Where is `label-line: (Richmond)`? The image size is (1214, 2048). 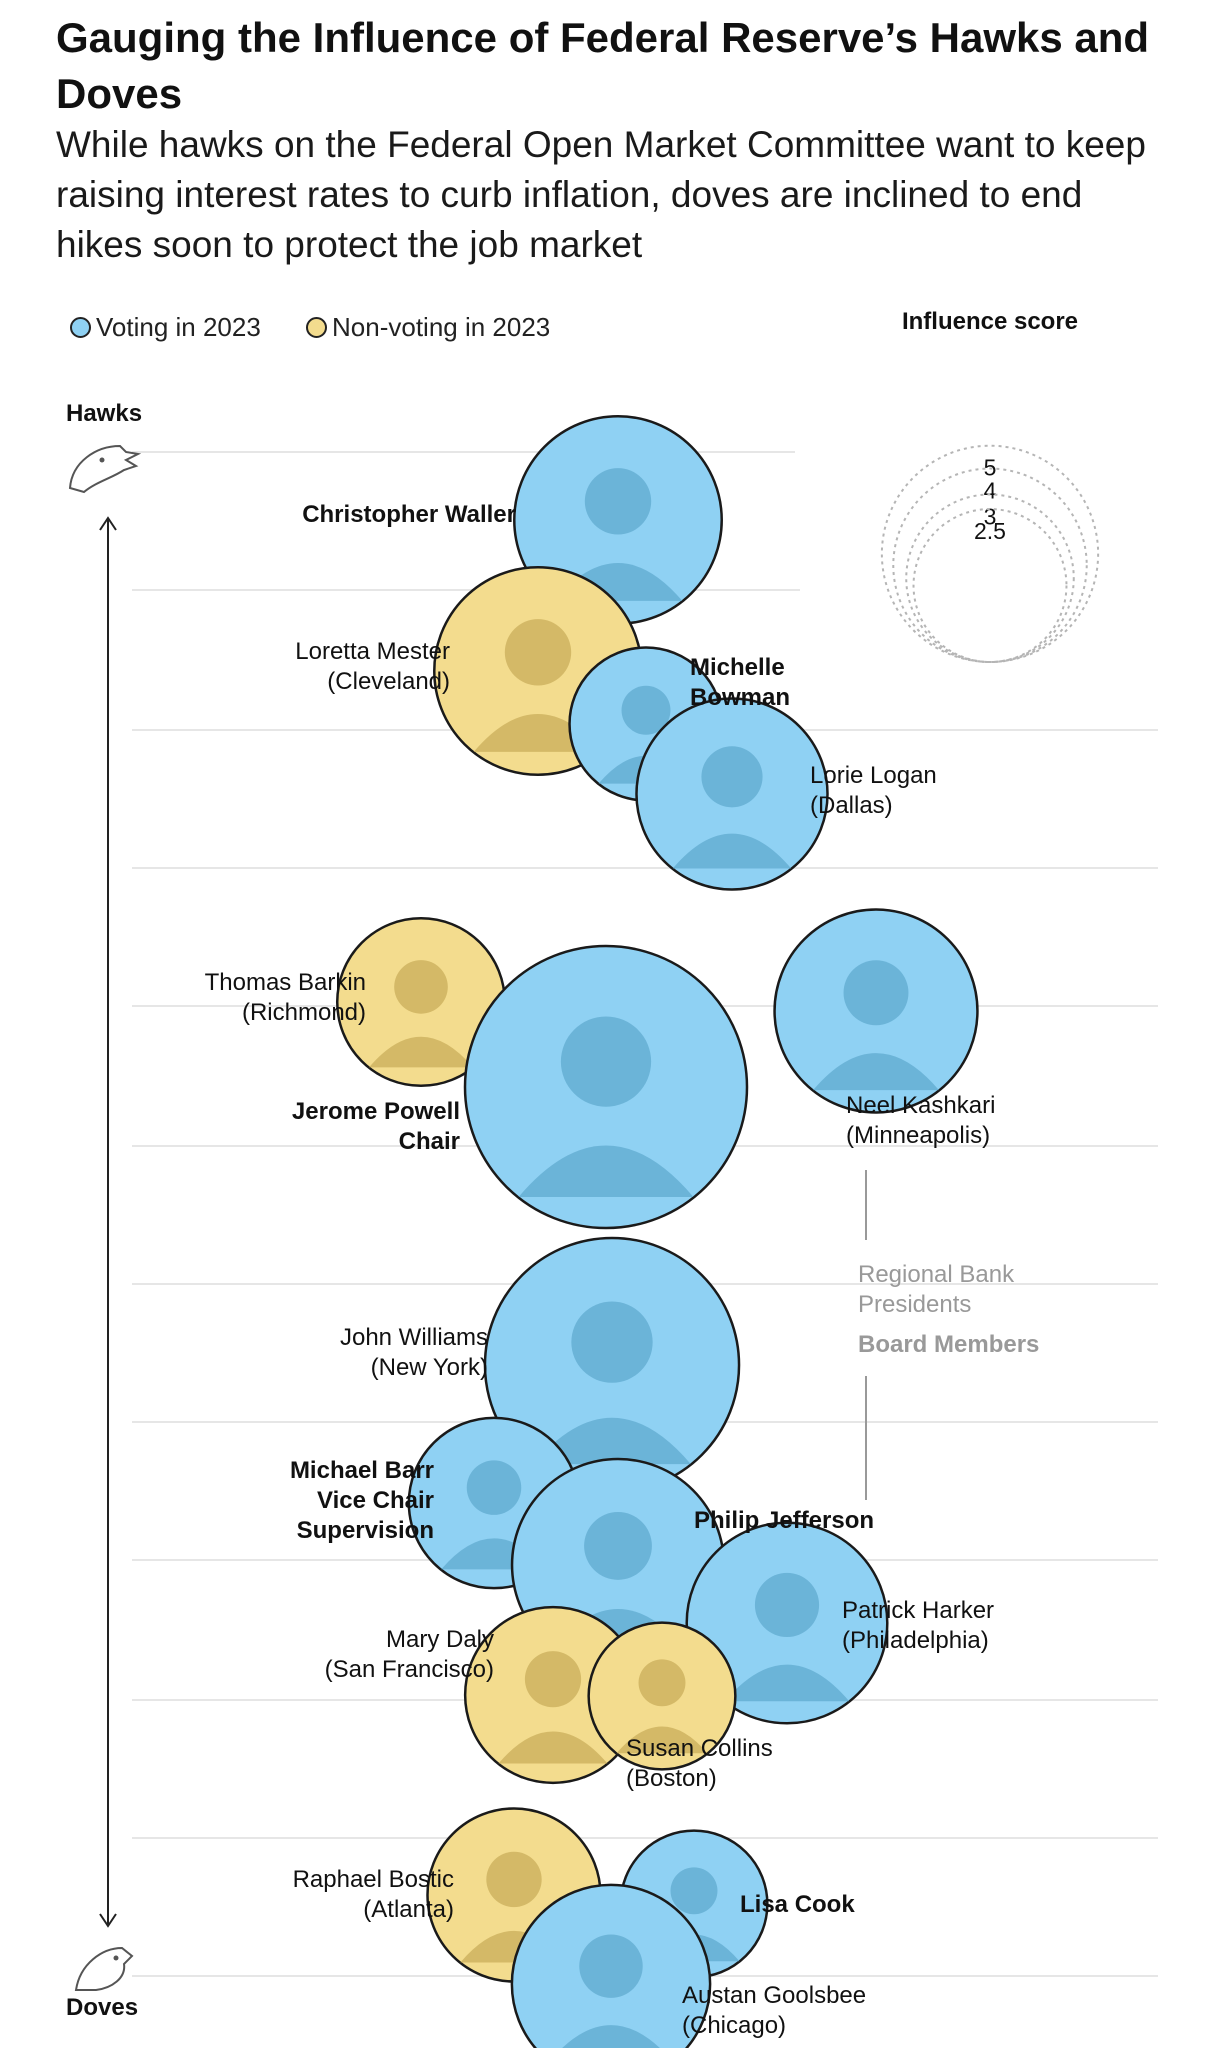 label-line: (Richmond) is located at coordinates (304, 1012).